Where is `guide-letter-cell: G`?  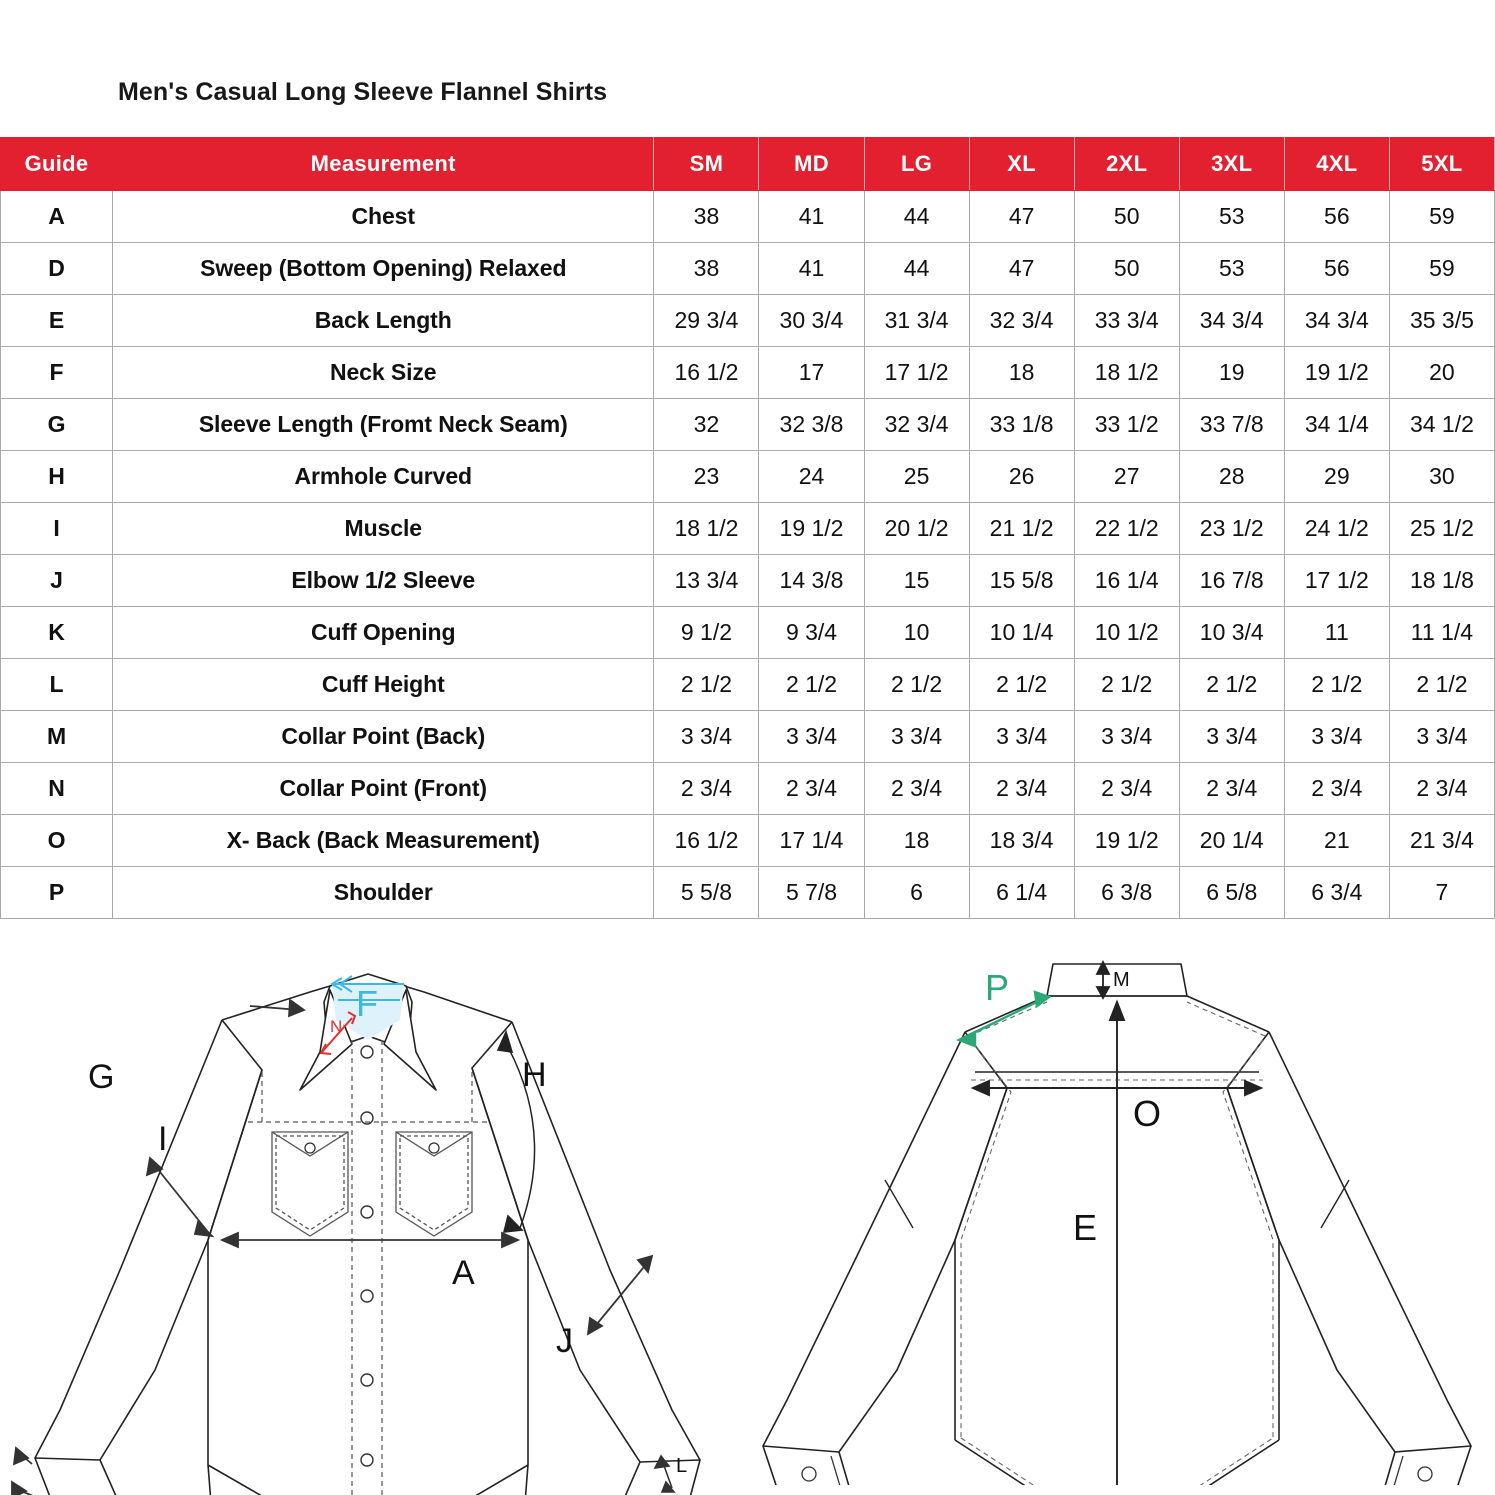
guide-letter-cell: G is located at coordinates (57, 424).